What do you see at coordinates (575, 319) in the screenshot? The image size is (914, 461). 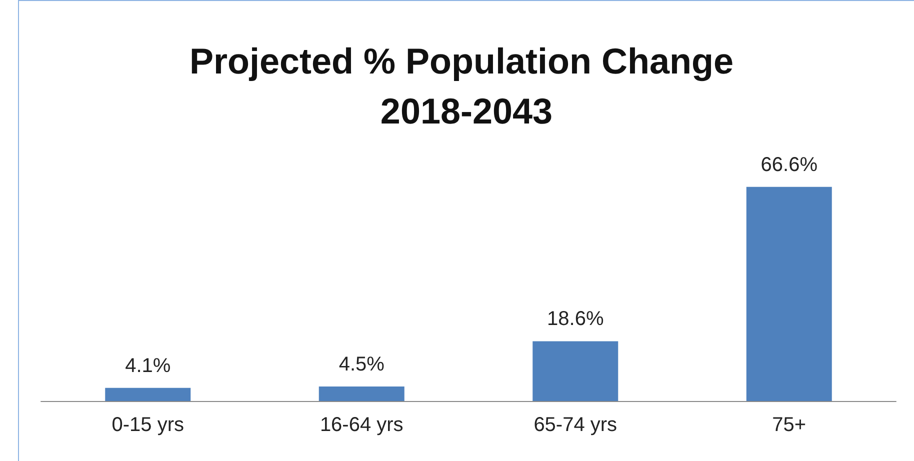 I see `data-label: 18.6%` at bounding box center [575, 319].